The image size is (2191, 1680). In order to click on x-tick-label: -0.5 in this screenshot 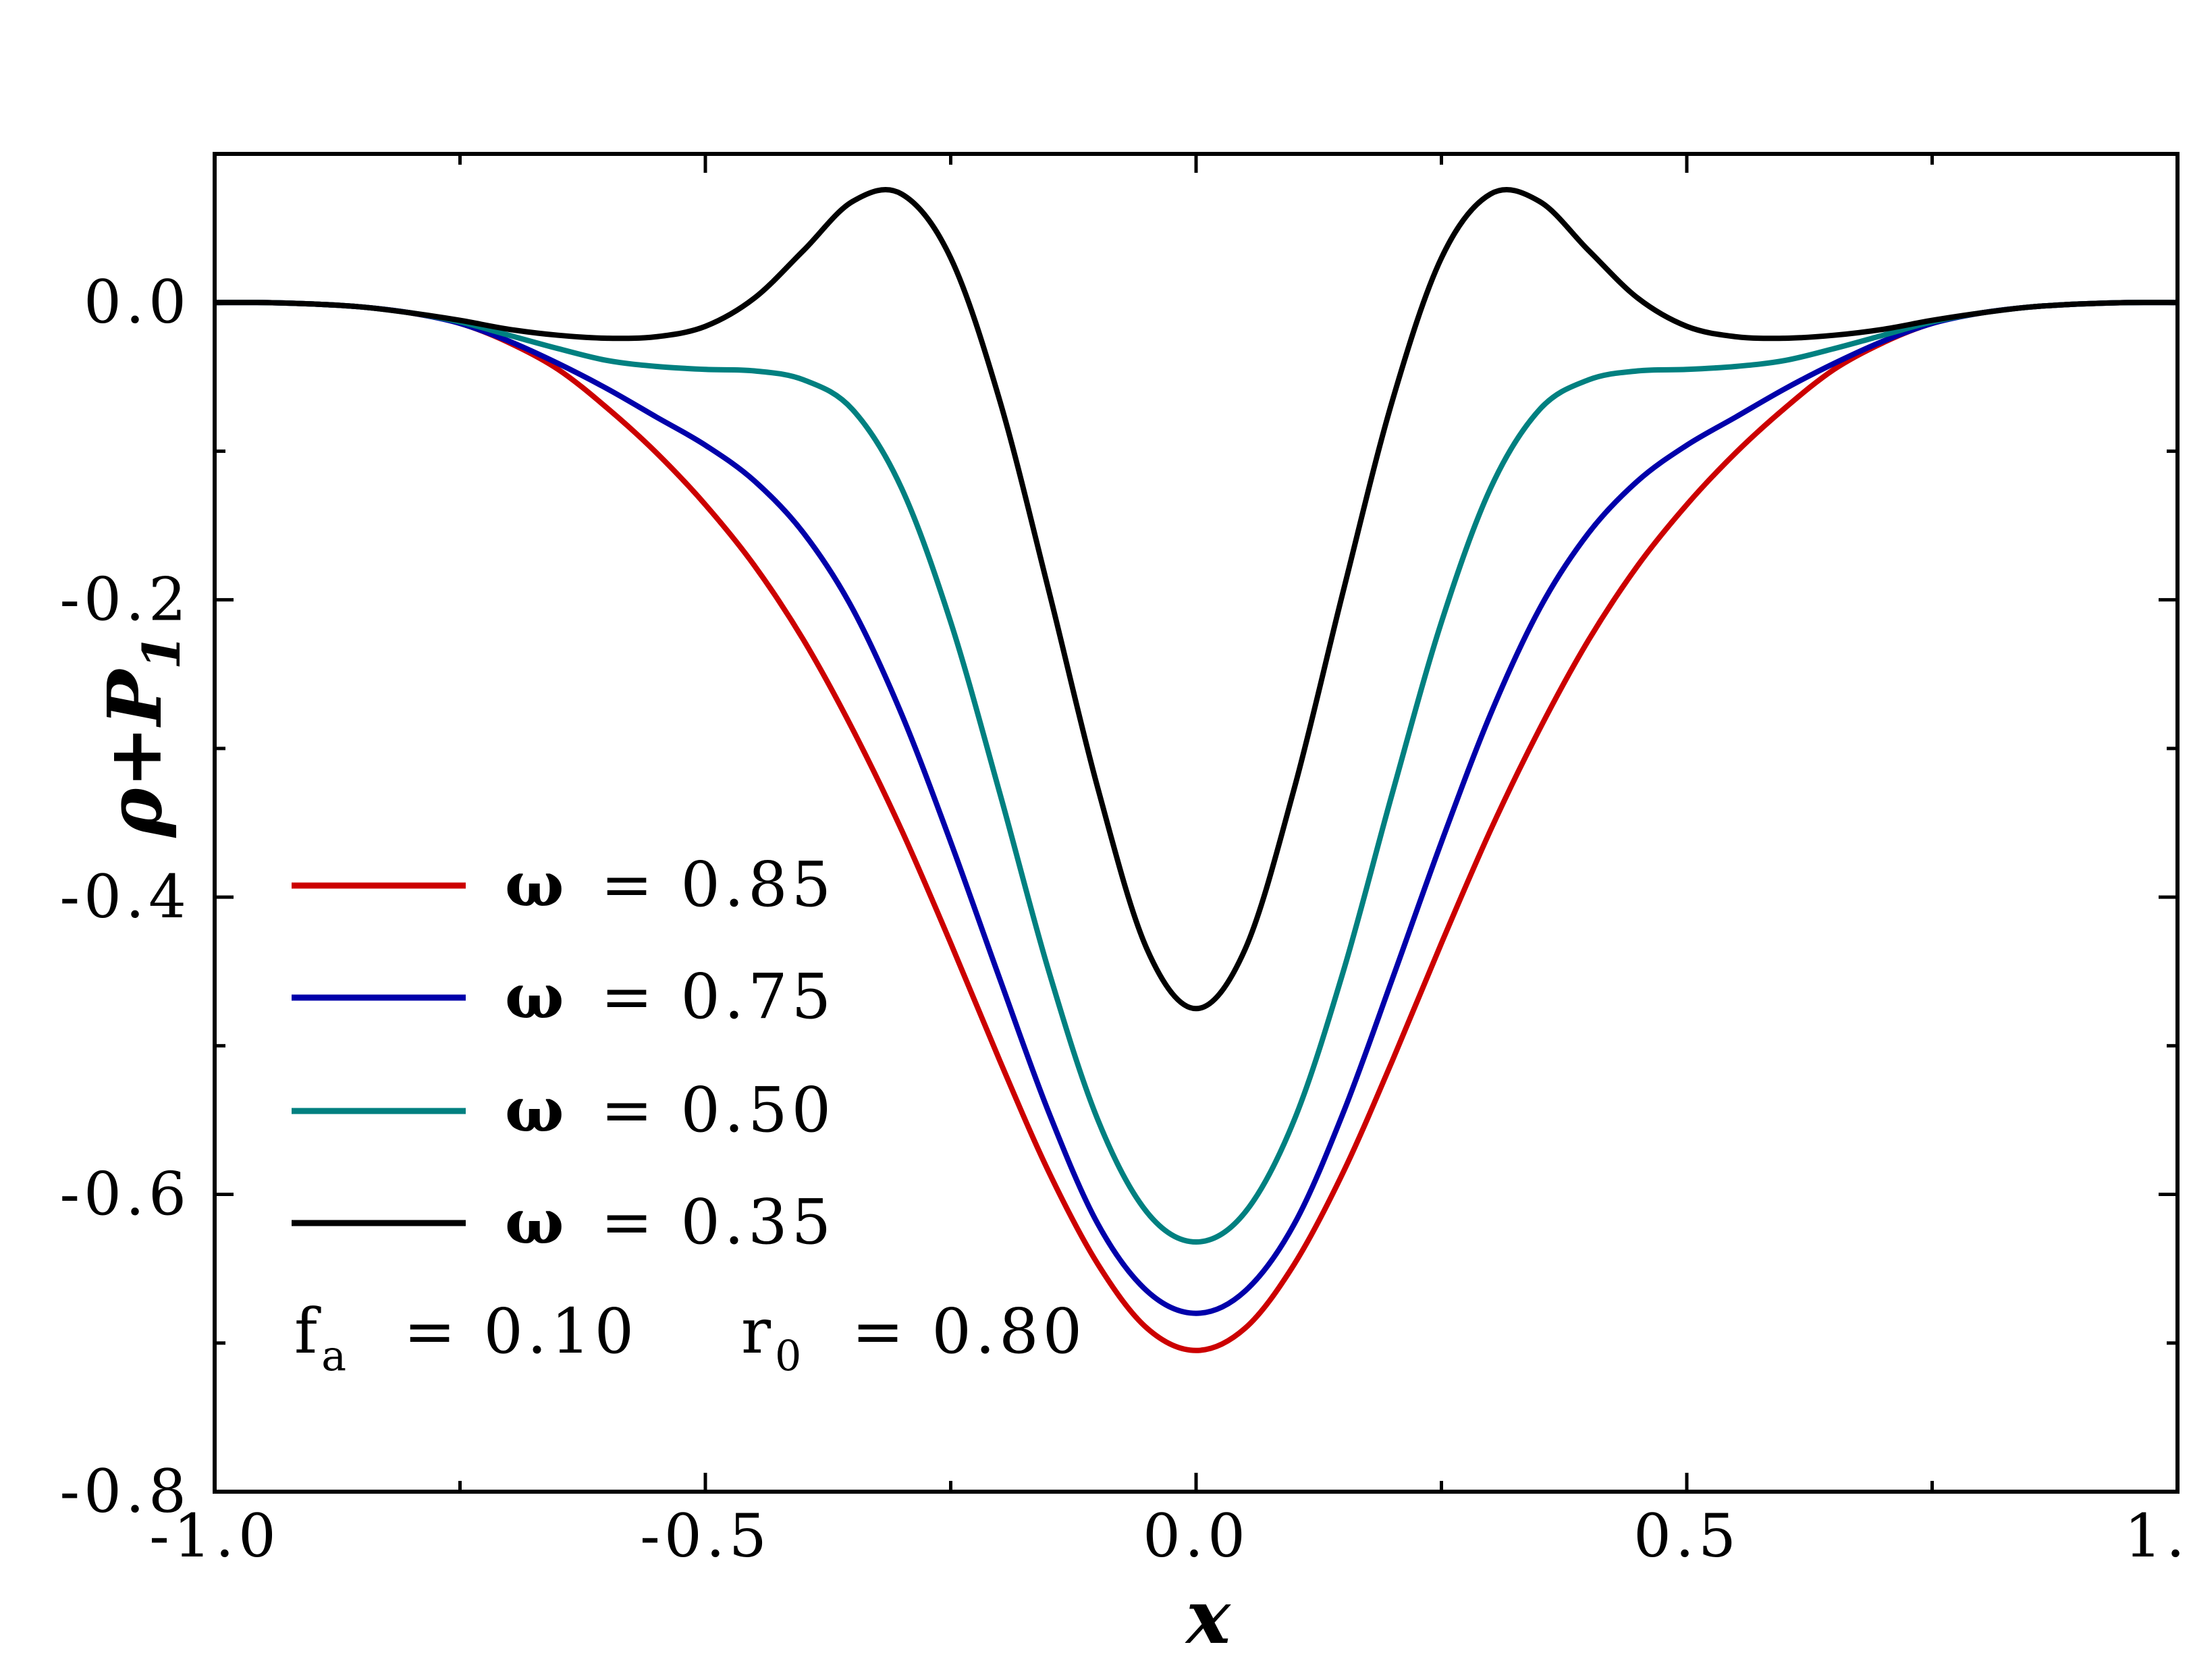, I will do `click(705, 1536)`.